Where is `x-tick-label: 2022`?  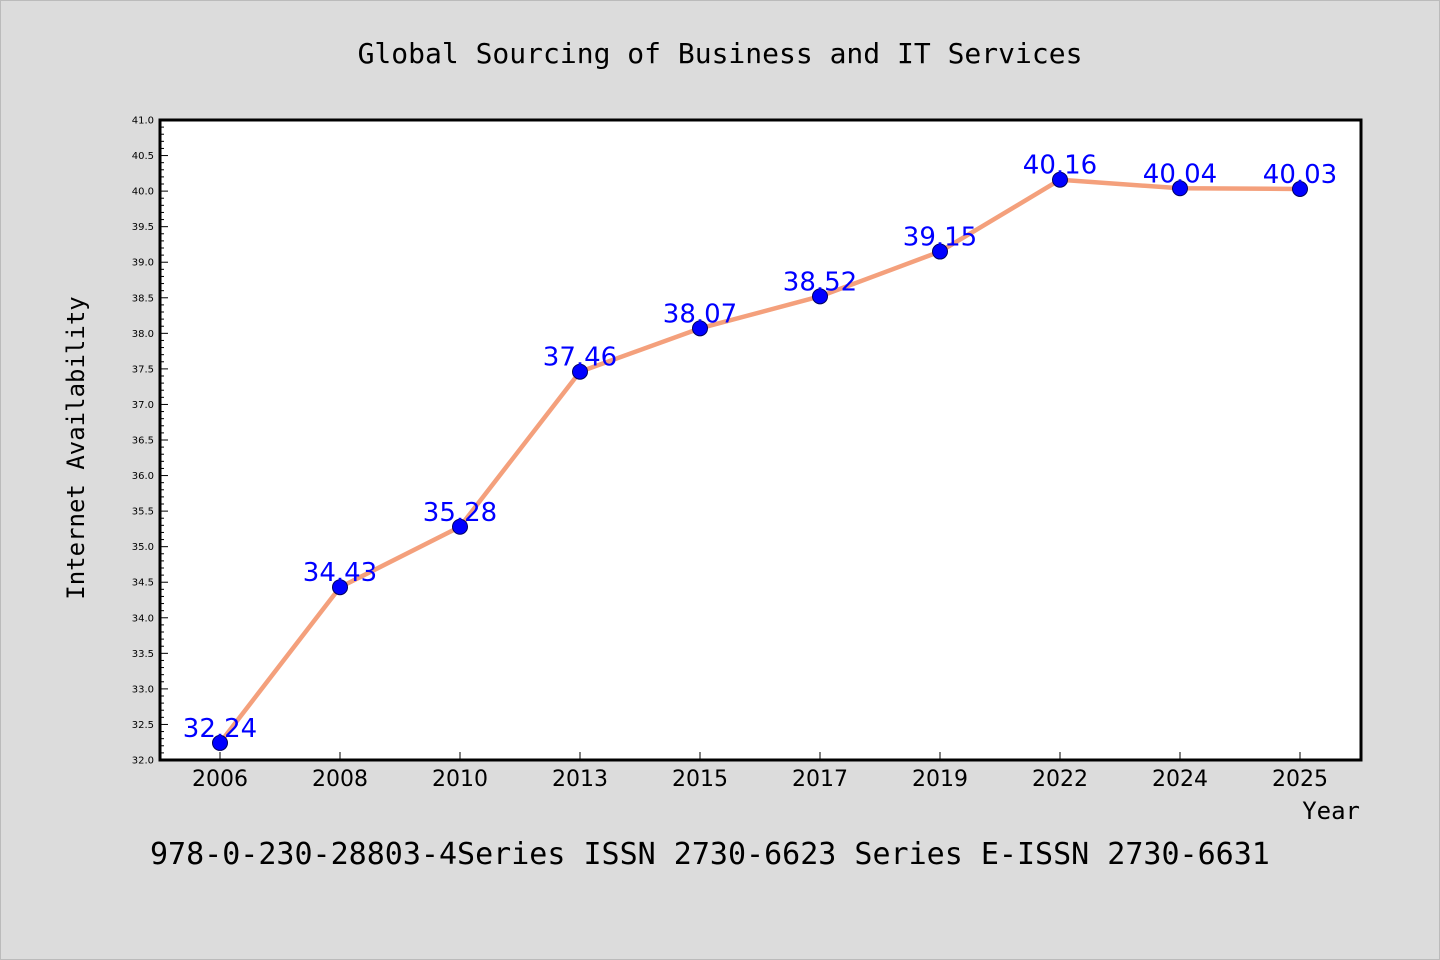
x-tick-label: 2022 is located at coordinates (1060, 779).